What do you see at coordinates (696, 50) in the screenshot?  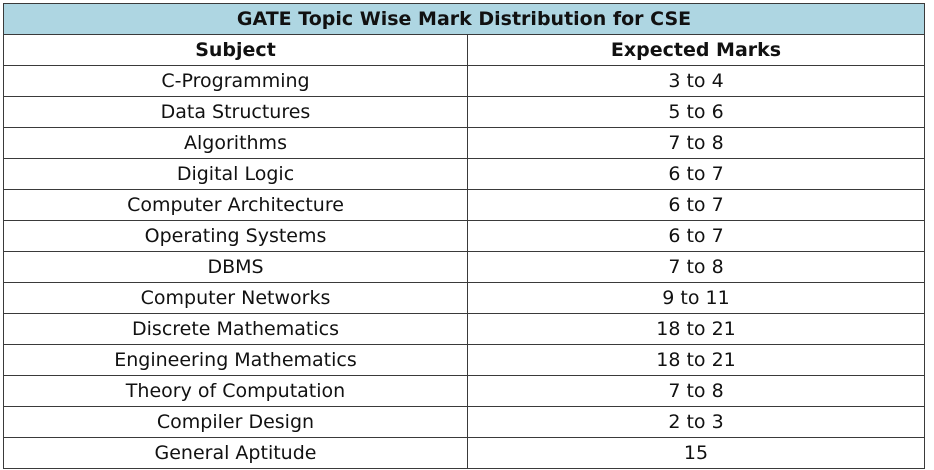 I see `column-header-expected-marks: Expected Marks` at bounding box center [696, 50].